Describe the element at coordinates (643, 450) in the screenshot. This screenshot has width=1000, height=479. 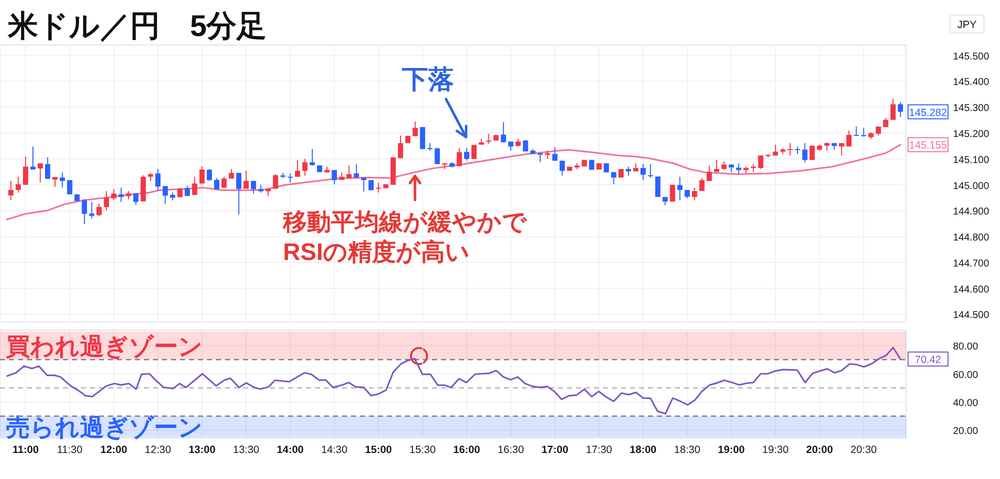
I see `x-tick-label: 18:00` at that location.